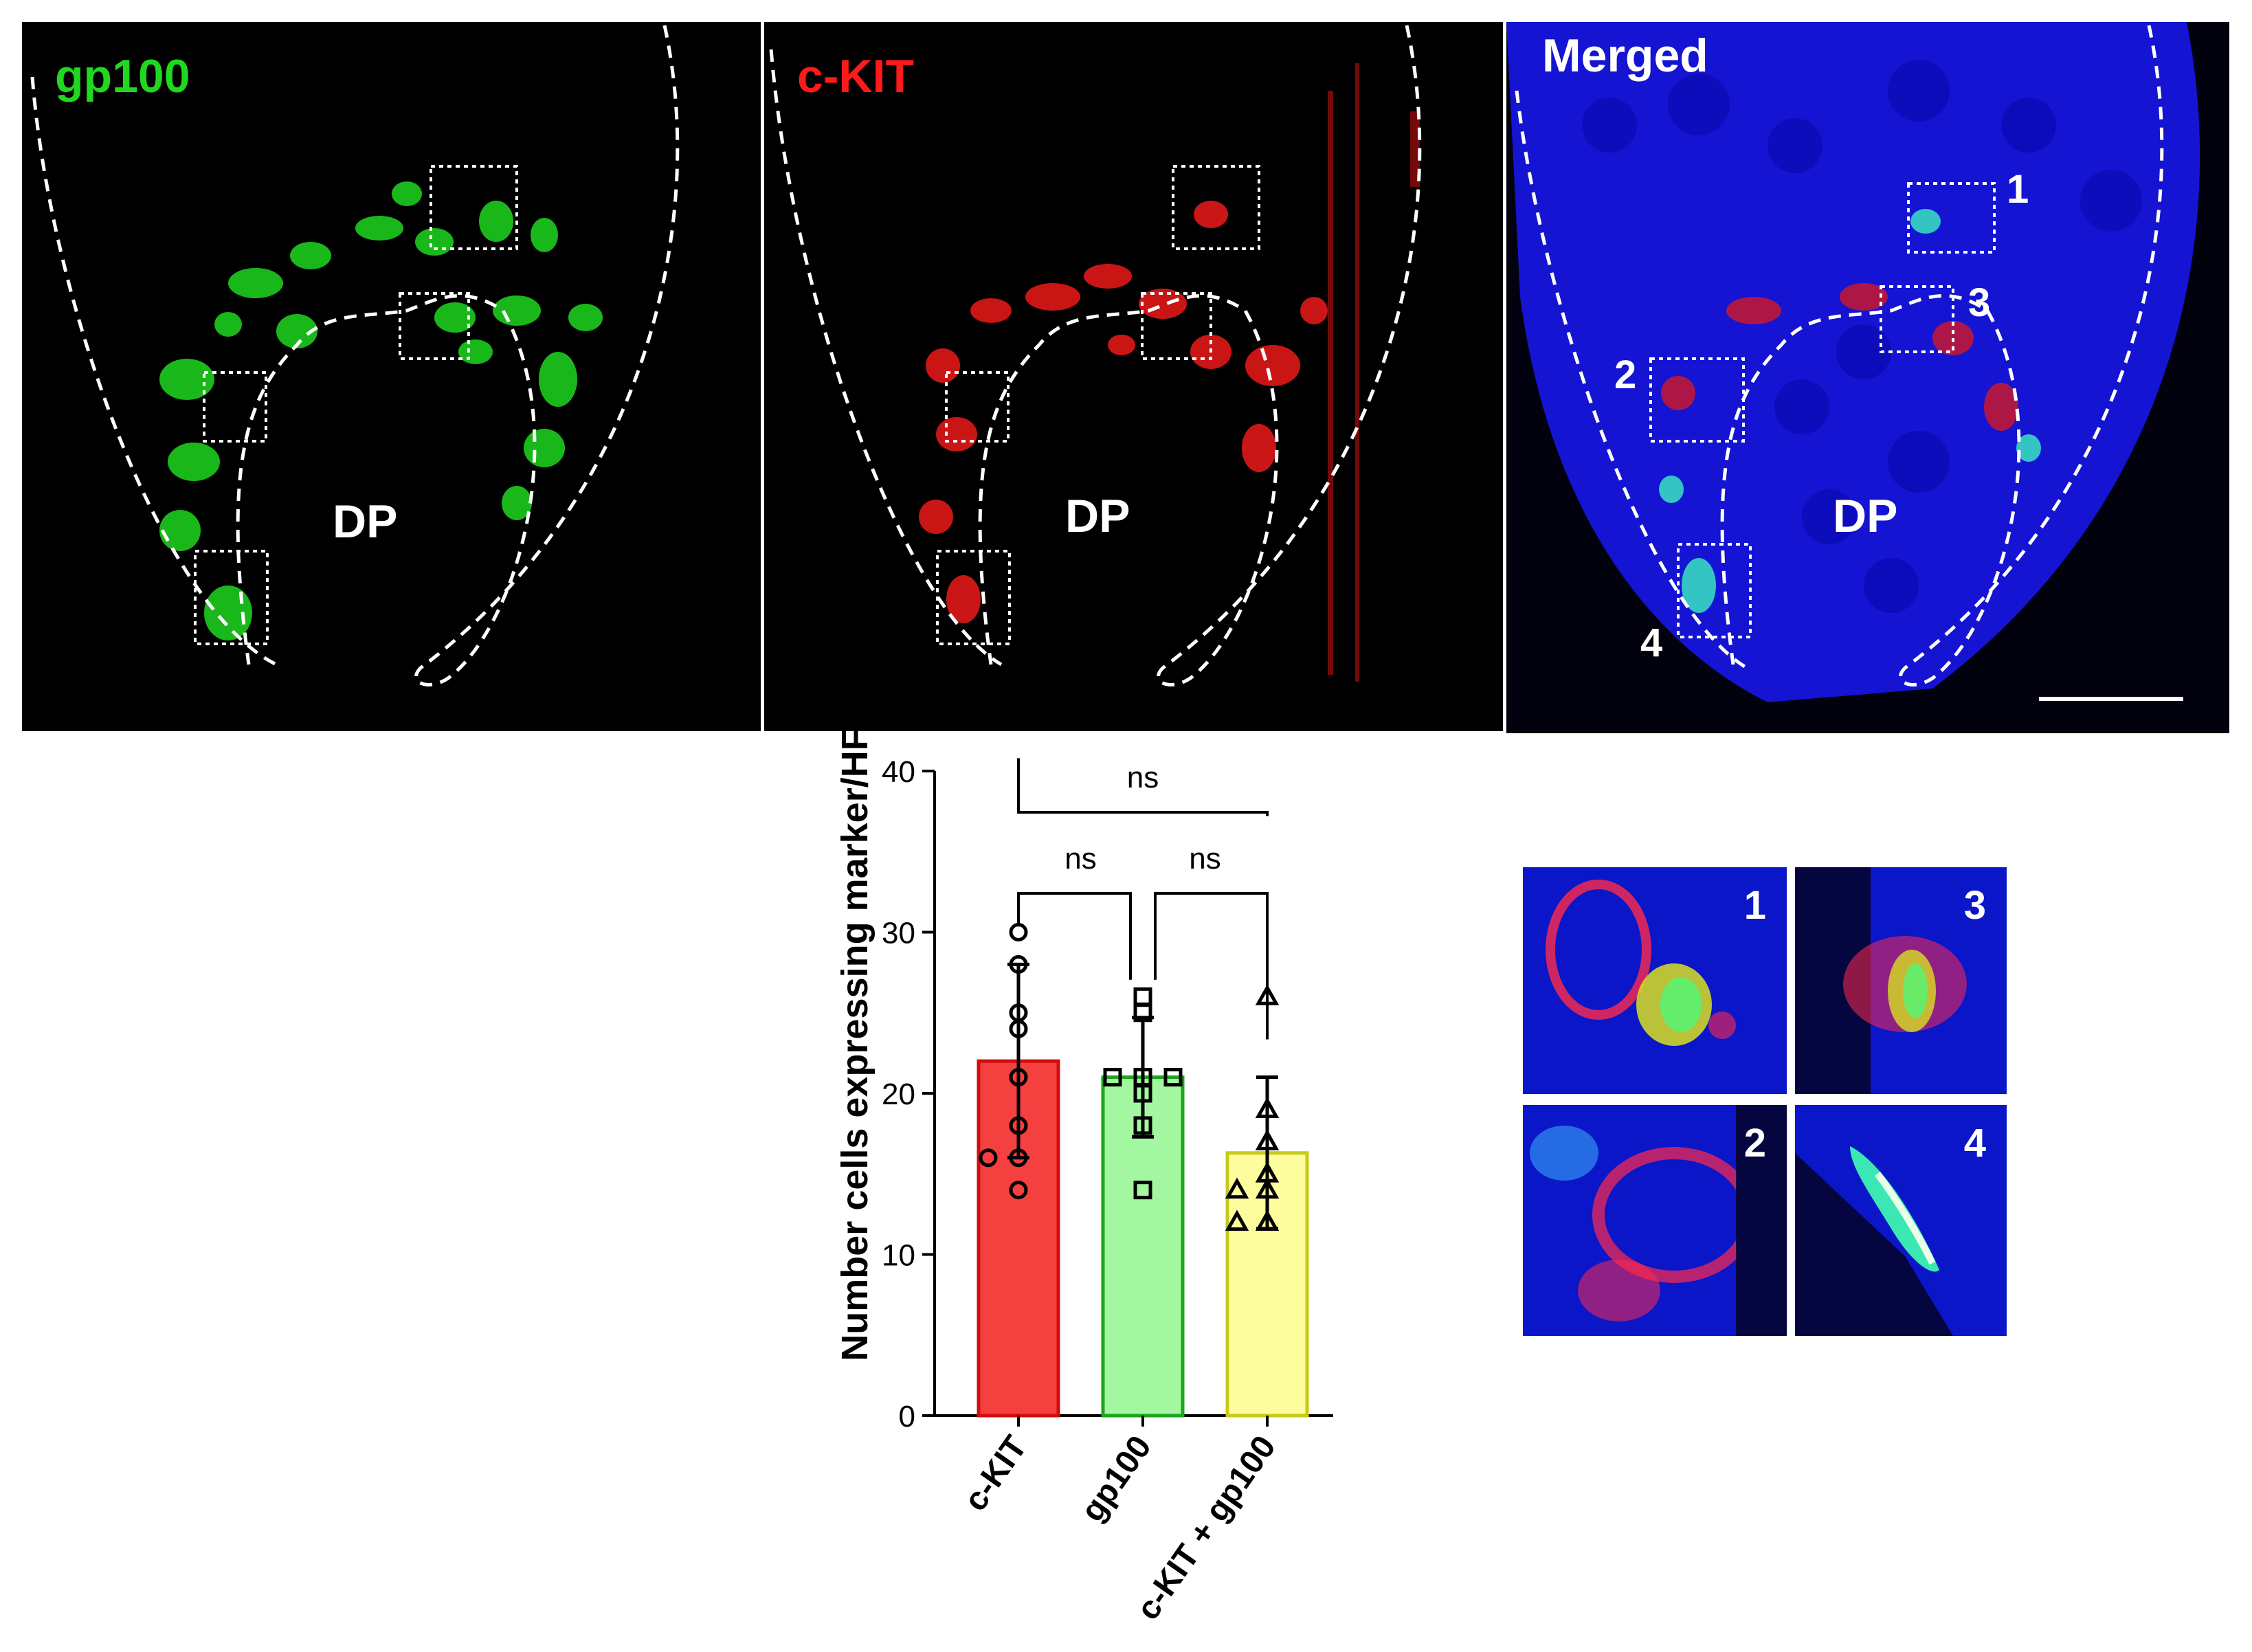  What do you see at coordinates (1625, 56) in the screenshot?
I see `panel-title: Merged` at bounding box center [1625, 56].